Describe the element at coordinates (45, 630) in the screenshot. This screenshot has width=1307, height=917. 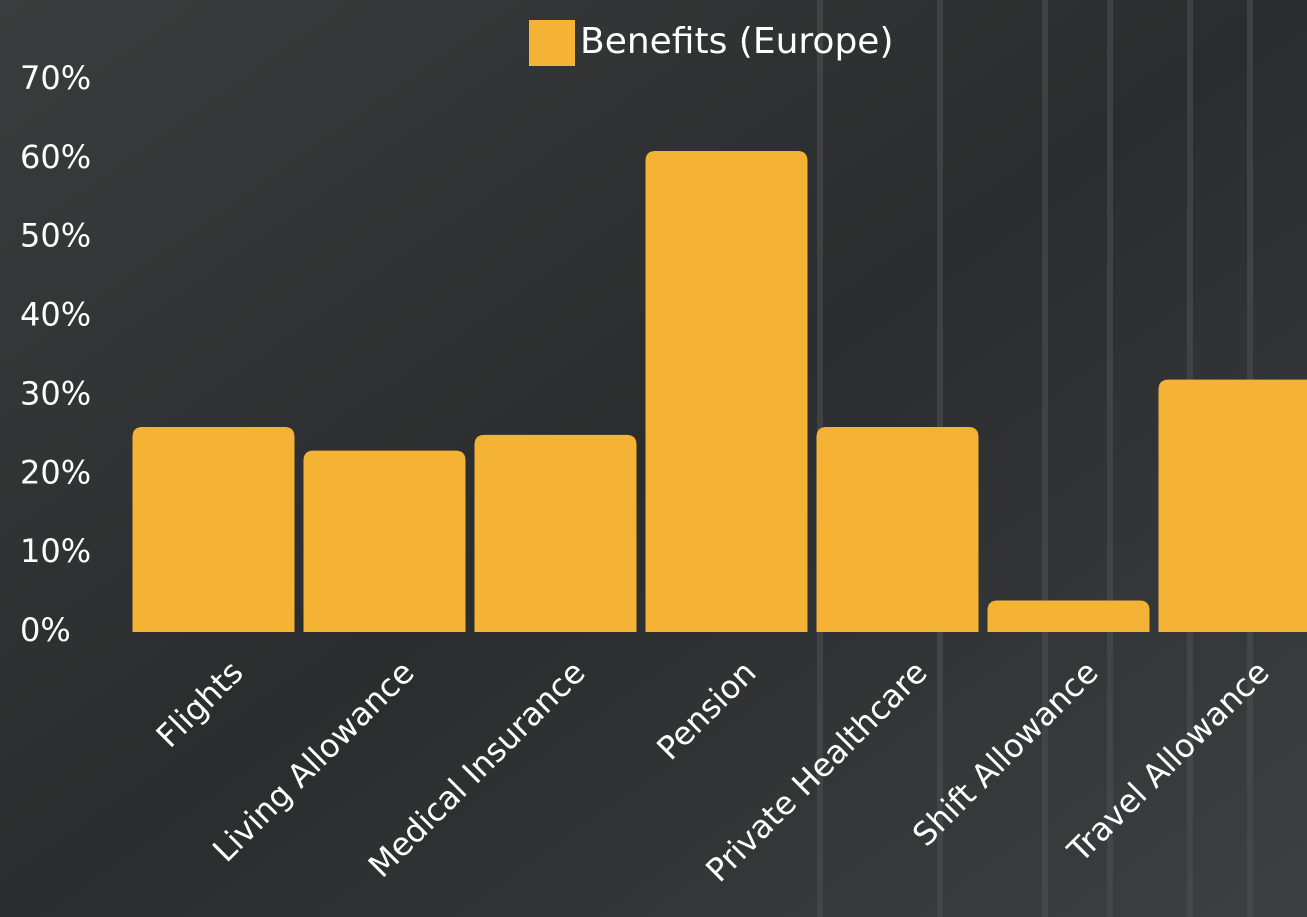
I see `y-tick-label: 0%` at that location.